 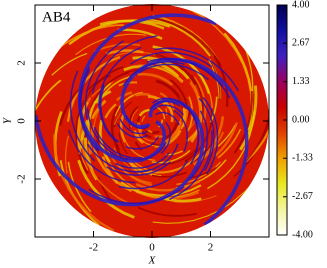 I want to click on colorbar-tick-label: -2.67, so click(x=302, y=196).